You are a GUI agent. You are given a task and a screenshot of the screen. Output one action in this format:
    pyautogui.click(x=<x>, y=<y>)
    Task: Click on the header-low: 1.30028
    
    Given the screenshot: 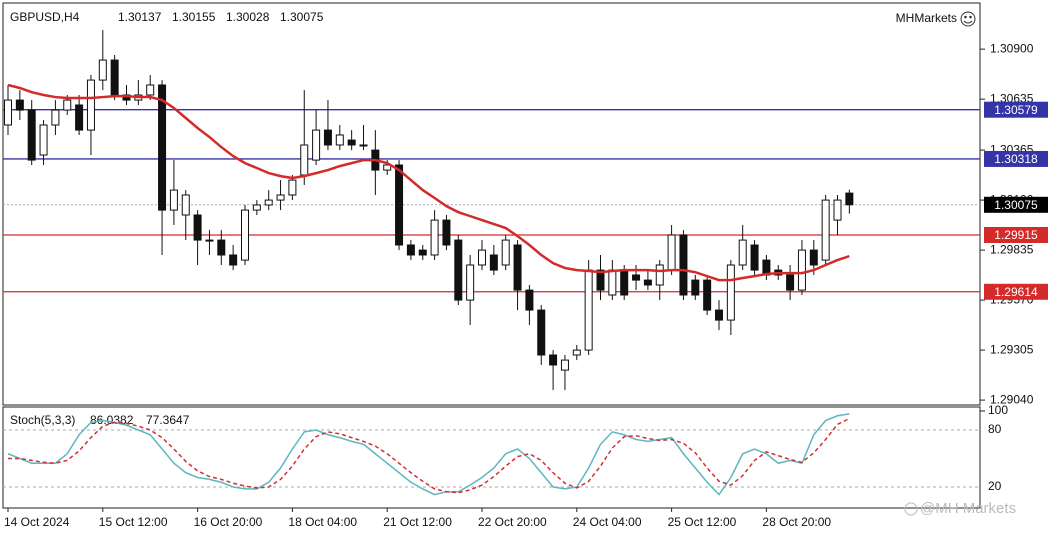 What is the action you would take?
    pyautogui.click(x=248, y=17)
    